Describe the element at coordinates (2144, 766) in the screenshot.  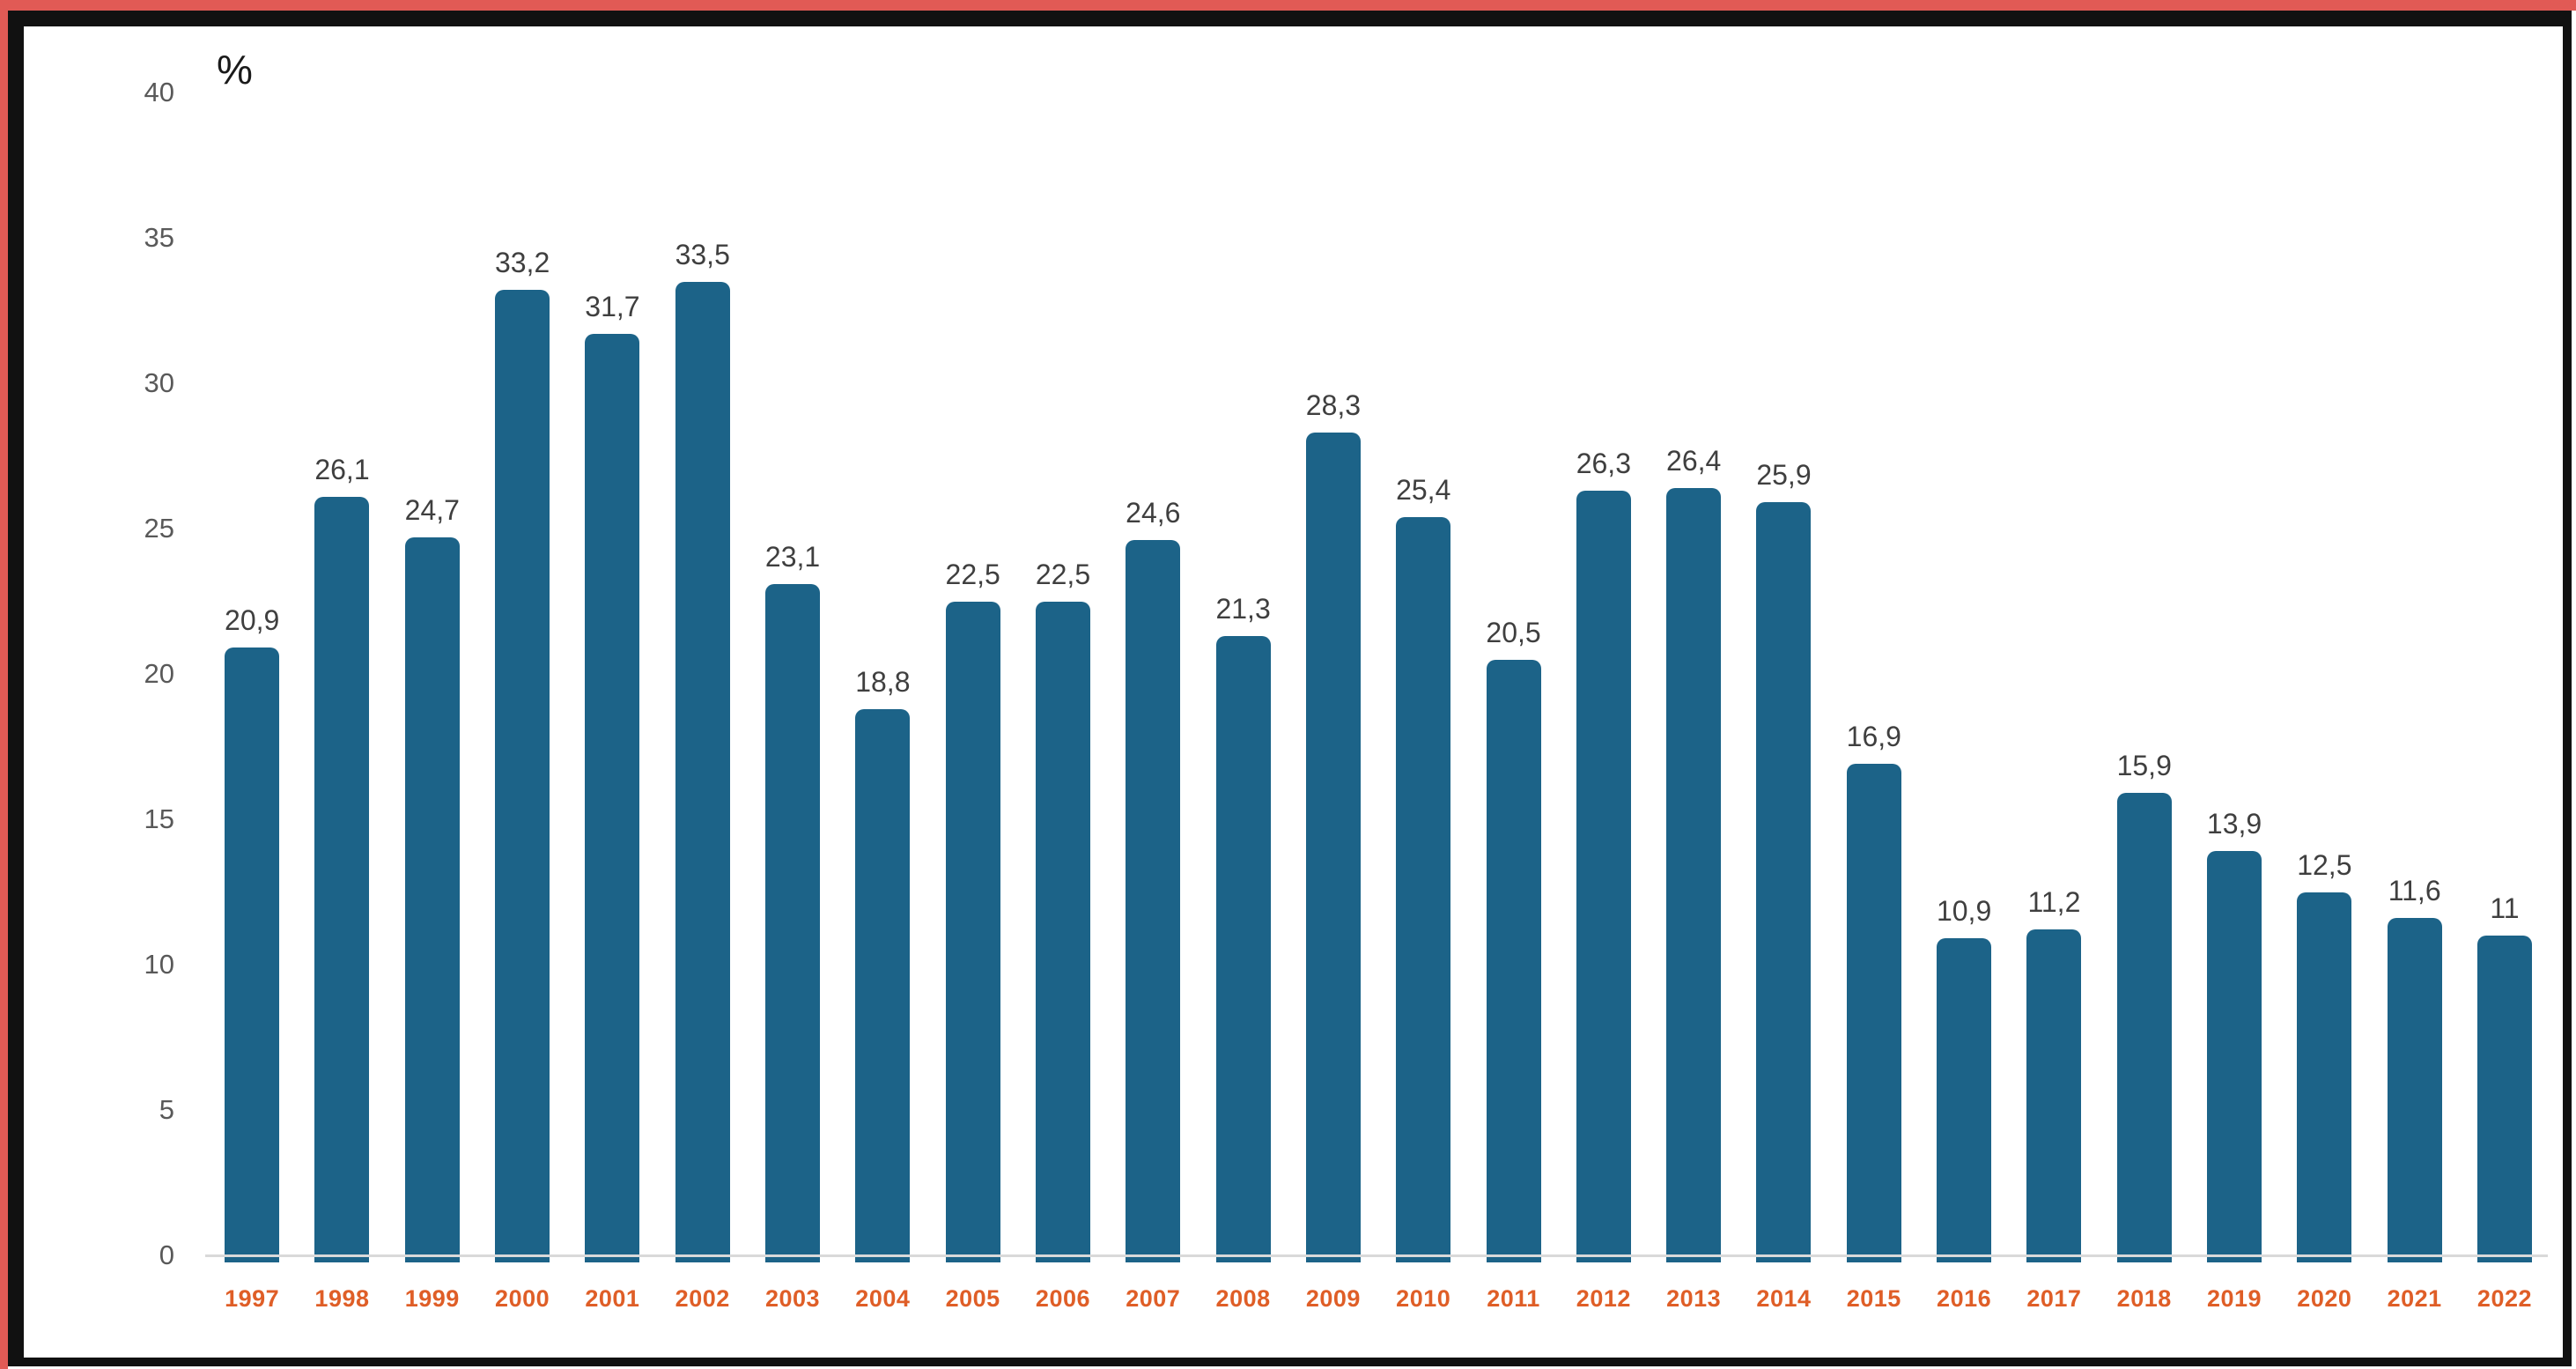
I see `bar-value-label: 15,9` at that location.